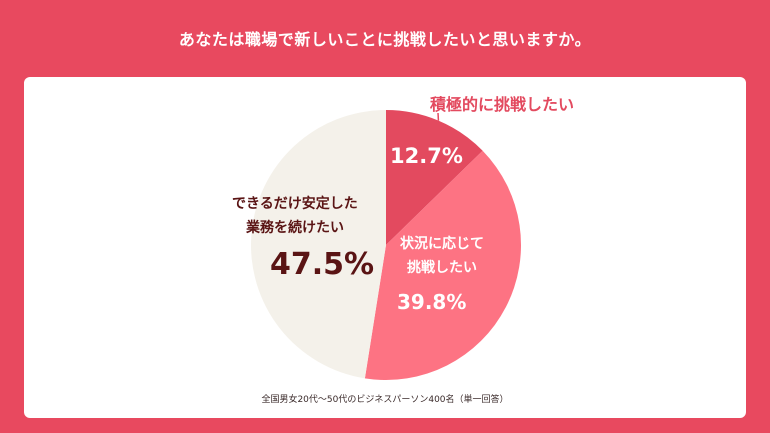  What do you see at coordinates (322, 264) in the screenshot?
I see `slice-value-stable: 47.5%` at bounding box center [322, 264].